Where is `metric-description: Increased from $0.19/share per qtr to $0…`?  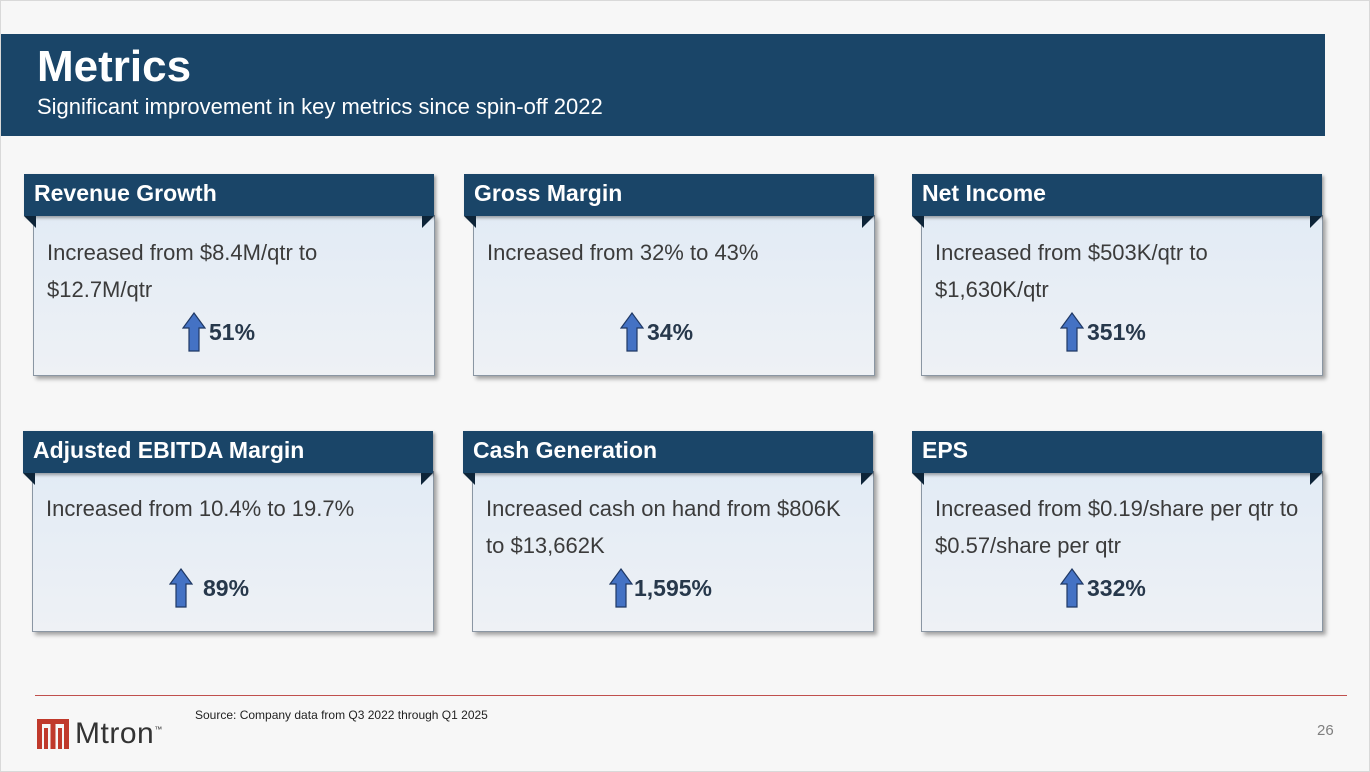
metric-description: Increased from $0.19/share per qtr to $0… is located at coordinates (1117, 527).